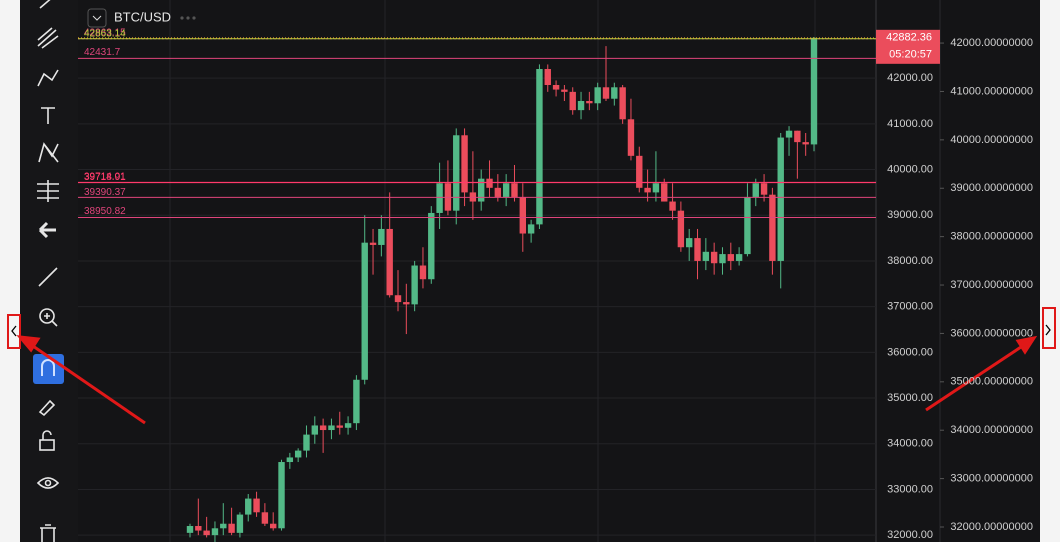 This screenshot has width=1060, height=547. Describe the element at coordinates (142, 16) in the screenshot. I see `symbol: BTC/USD` at that location.